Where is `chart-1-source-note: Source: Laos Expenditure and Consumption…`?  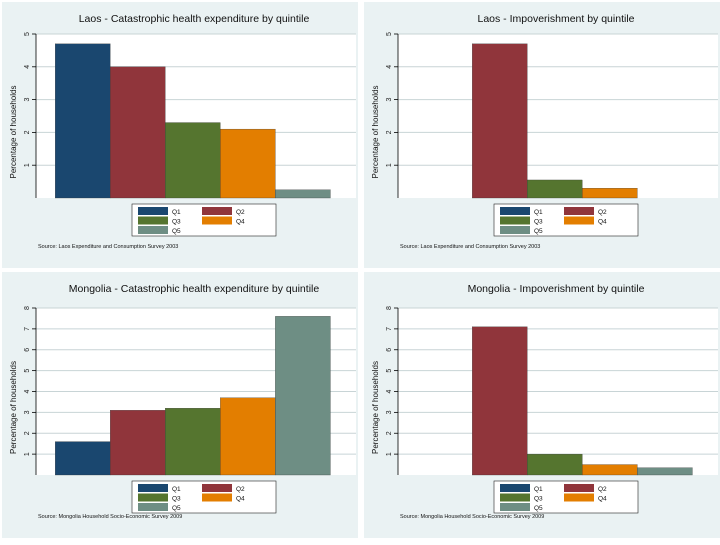
chart-1-source-note: Source: Laos Expenditure and Consumption… is located at coordinates (108, 247).